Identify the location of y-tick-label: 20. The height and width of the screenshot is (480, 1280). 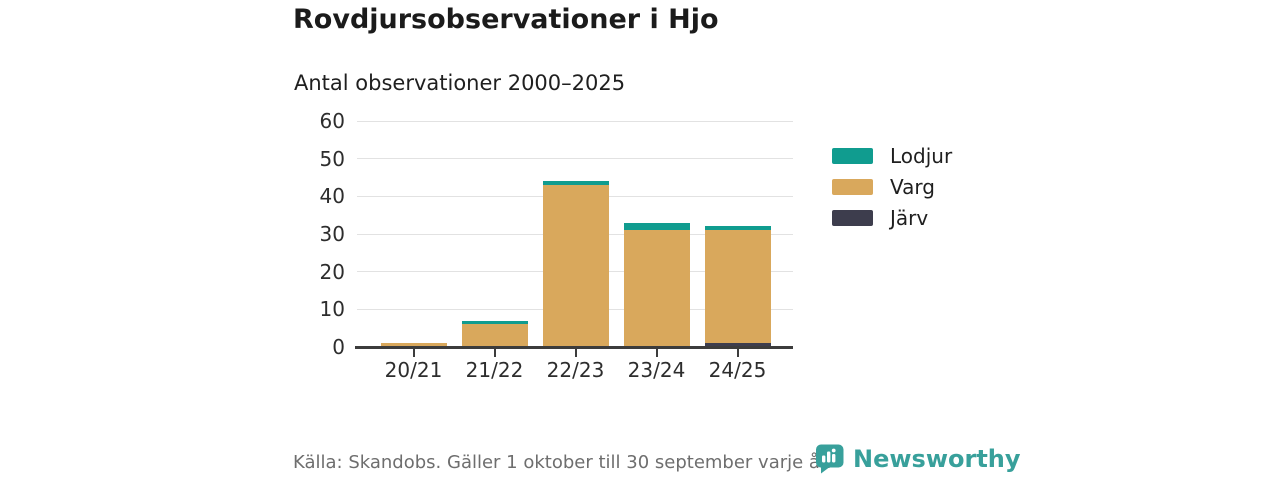
(332, 271).